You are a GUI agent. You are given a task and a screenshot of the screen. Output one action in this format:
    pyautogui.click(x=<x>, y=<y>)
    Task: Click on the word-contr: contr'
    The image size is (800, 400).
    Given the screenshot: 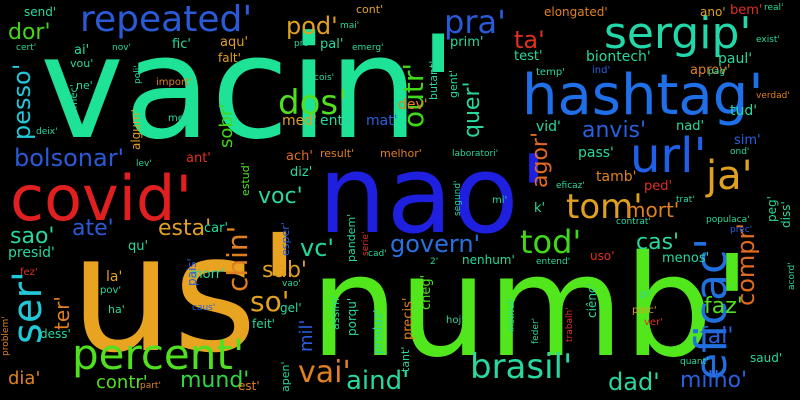 What is the action you would take?
    pyautogui.click(x=122, y=382)
    